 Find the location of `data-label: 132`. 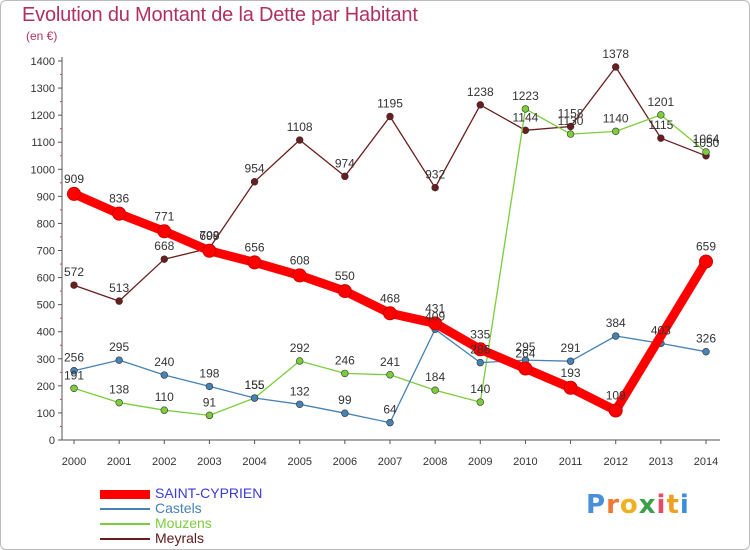

data-label: 132 is located at coordinates (300, 391).